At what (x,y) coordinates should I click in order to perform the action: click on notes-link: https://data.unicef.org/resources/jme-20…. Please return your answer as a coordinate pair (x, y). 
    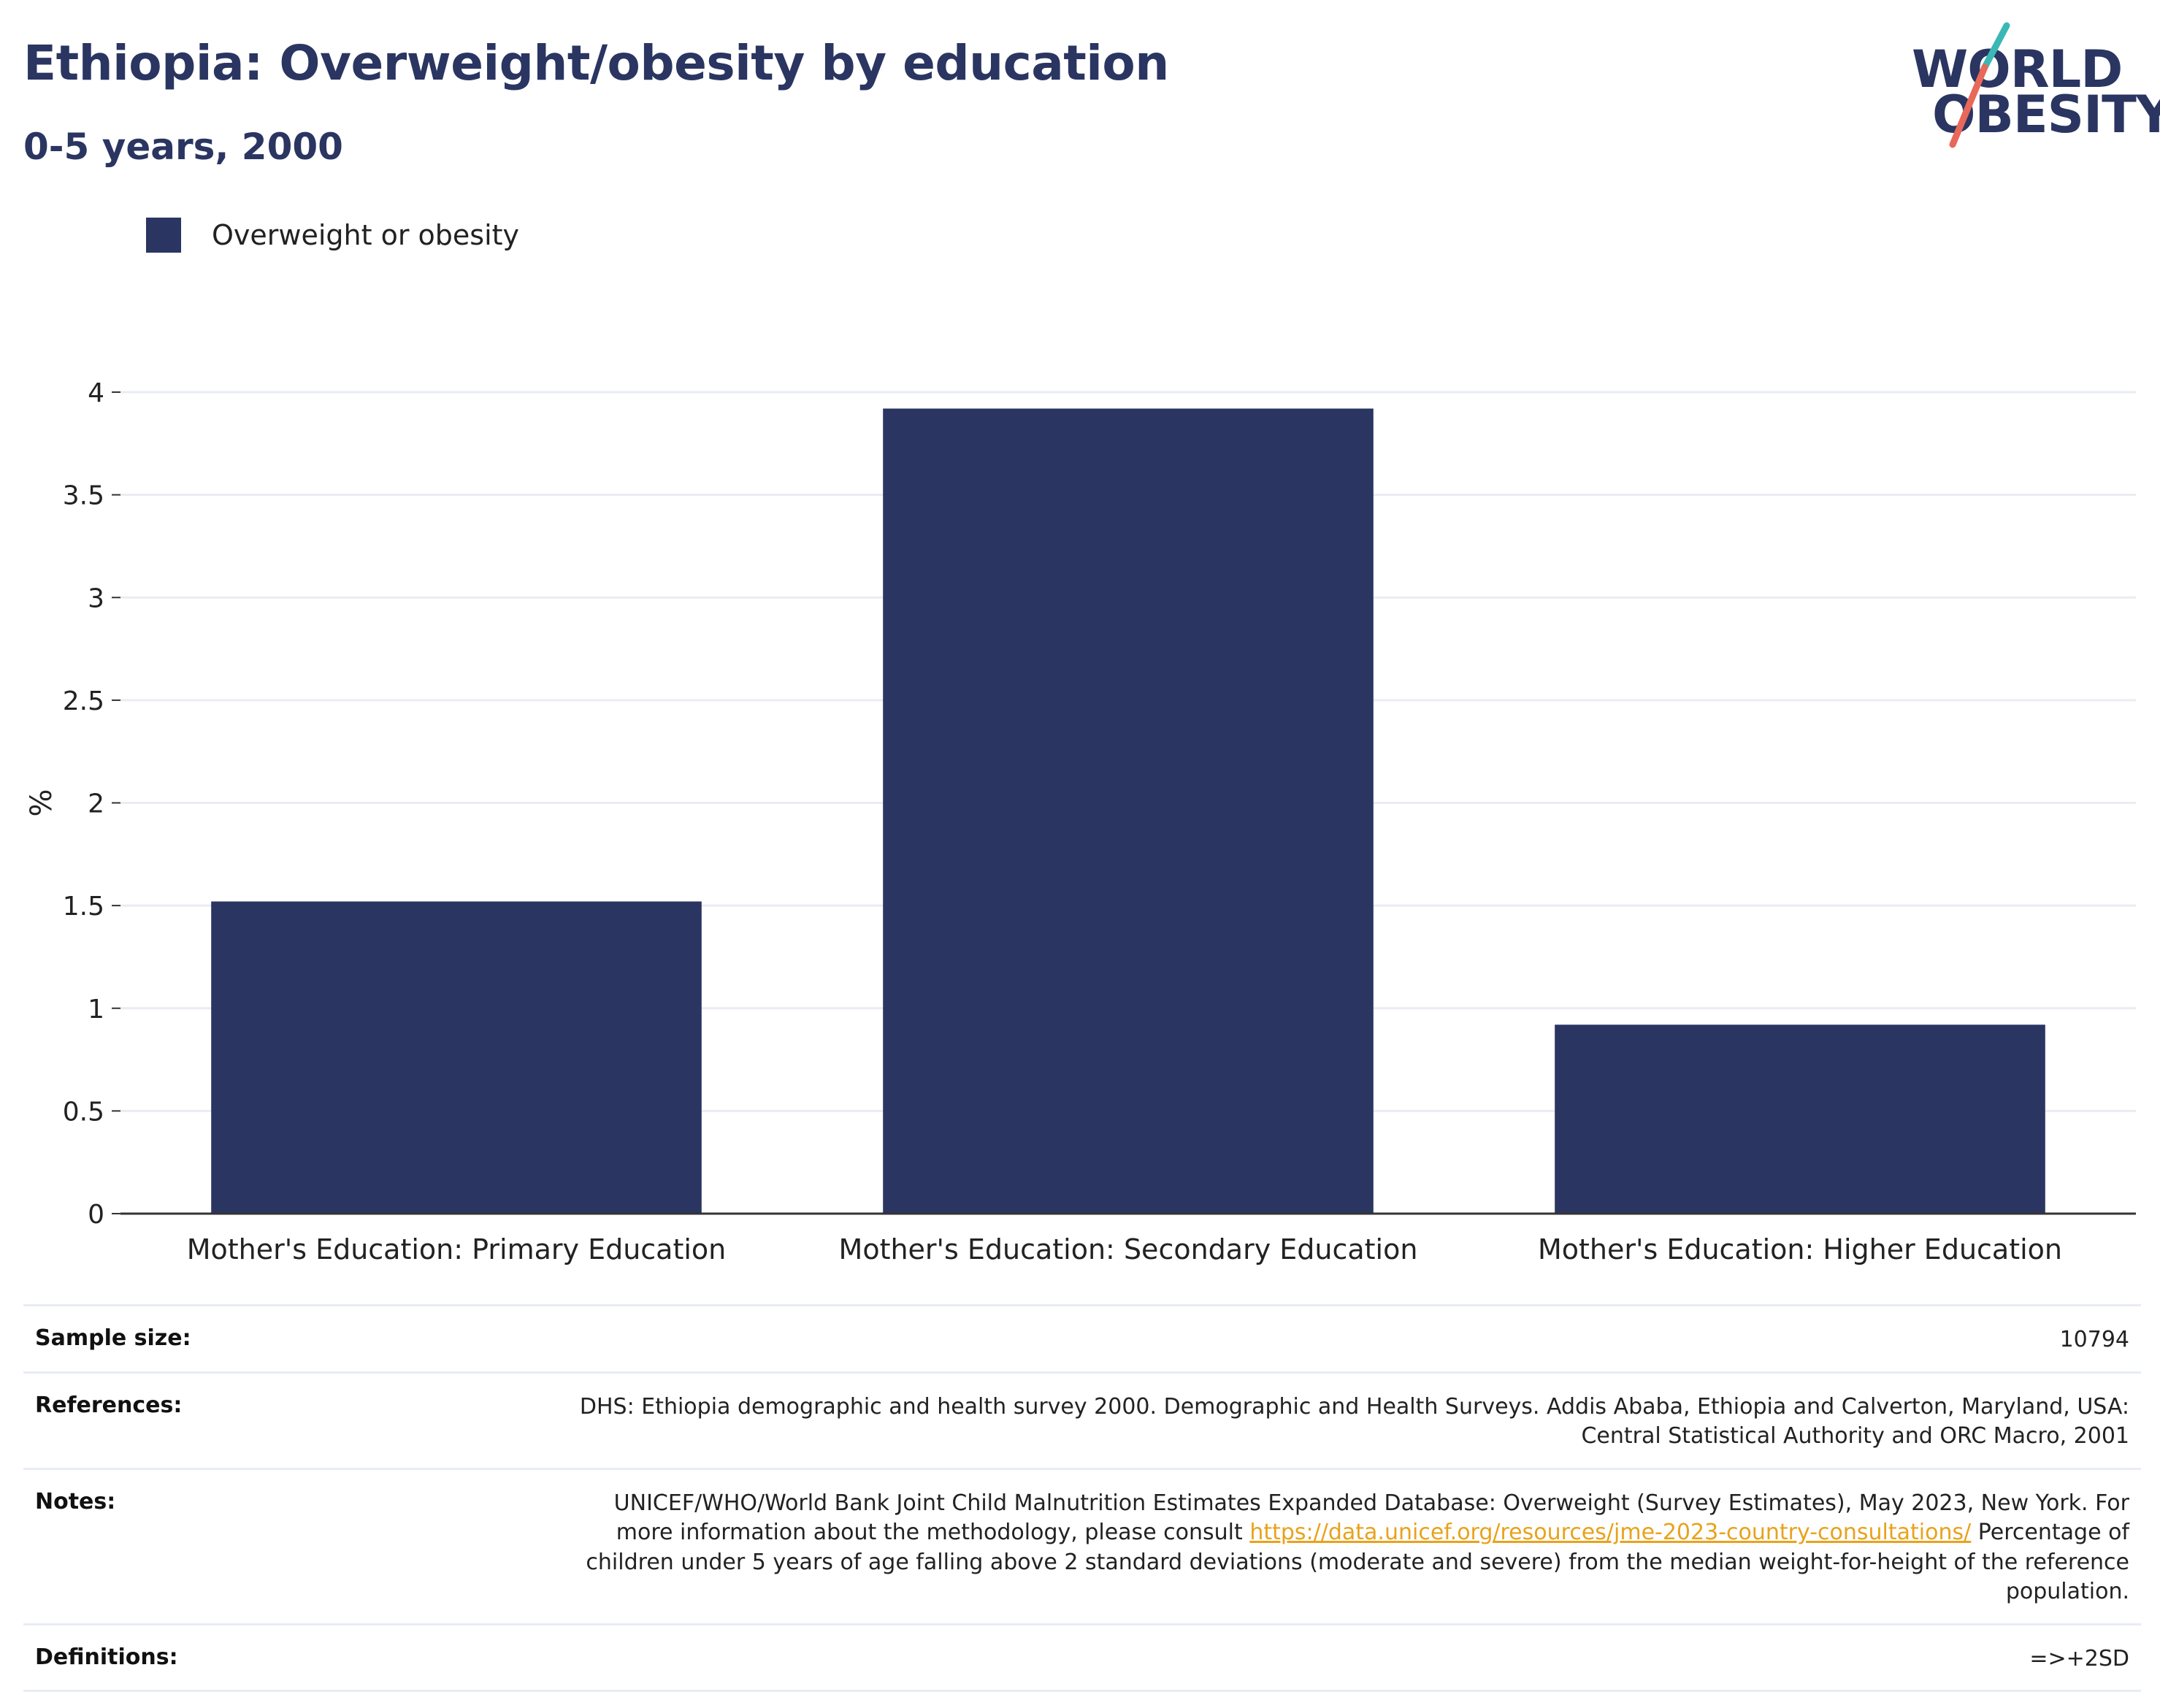
    Looking at the image, I should click on (1610, 1532).